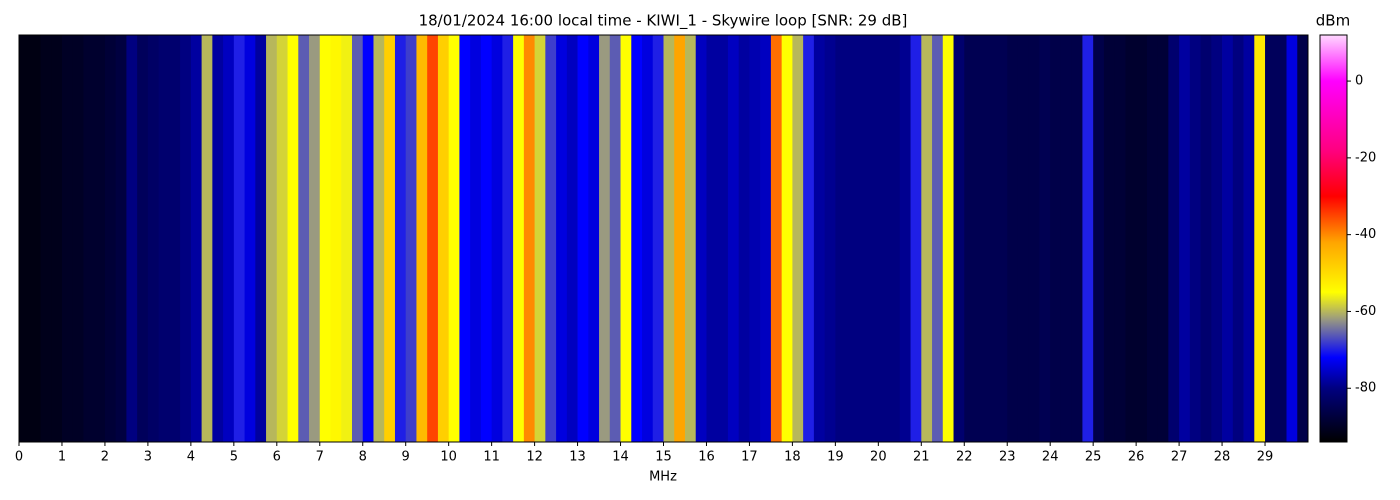  What do you see at coordinates (749, 457) in the screenshot?
I see `x-tick-label: 17` at bounding box center [749, 457].